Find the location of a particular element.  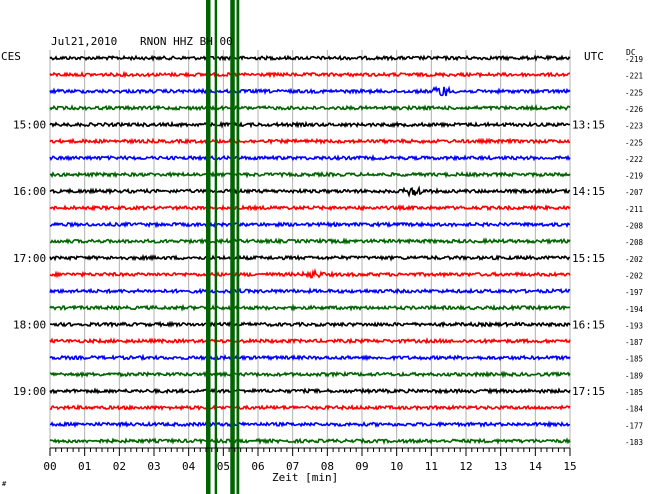

x-tick-label: 05 is located at coordinates (223, 466).